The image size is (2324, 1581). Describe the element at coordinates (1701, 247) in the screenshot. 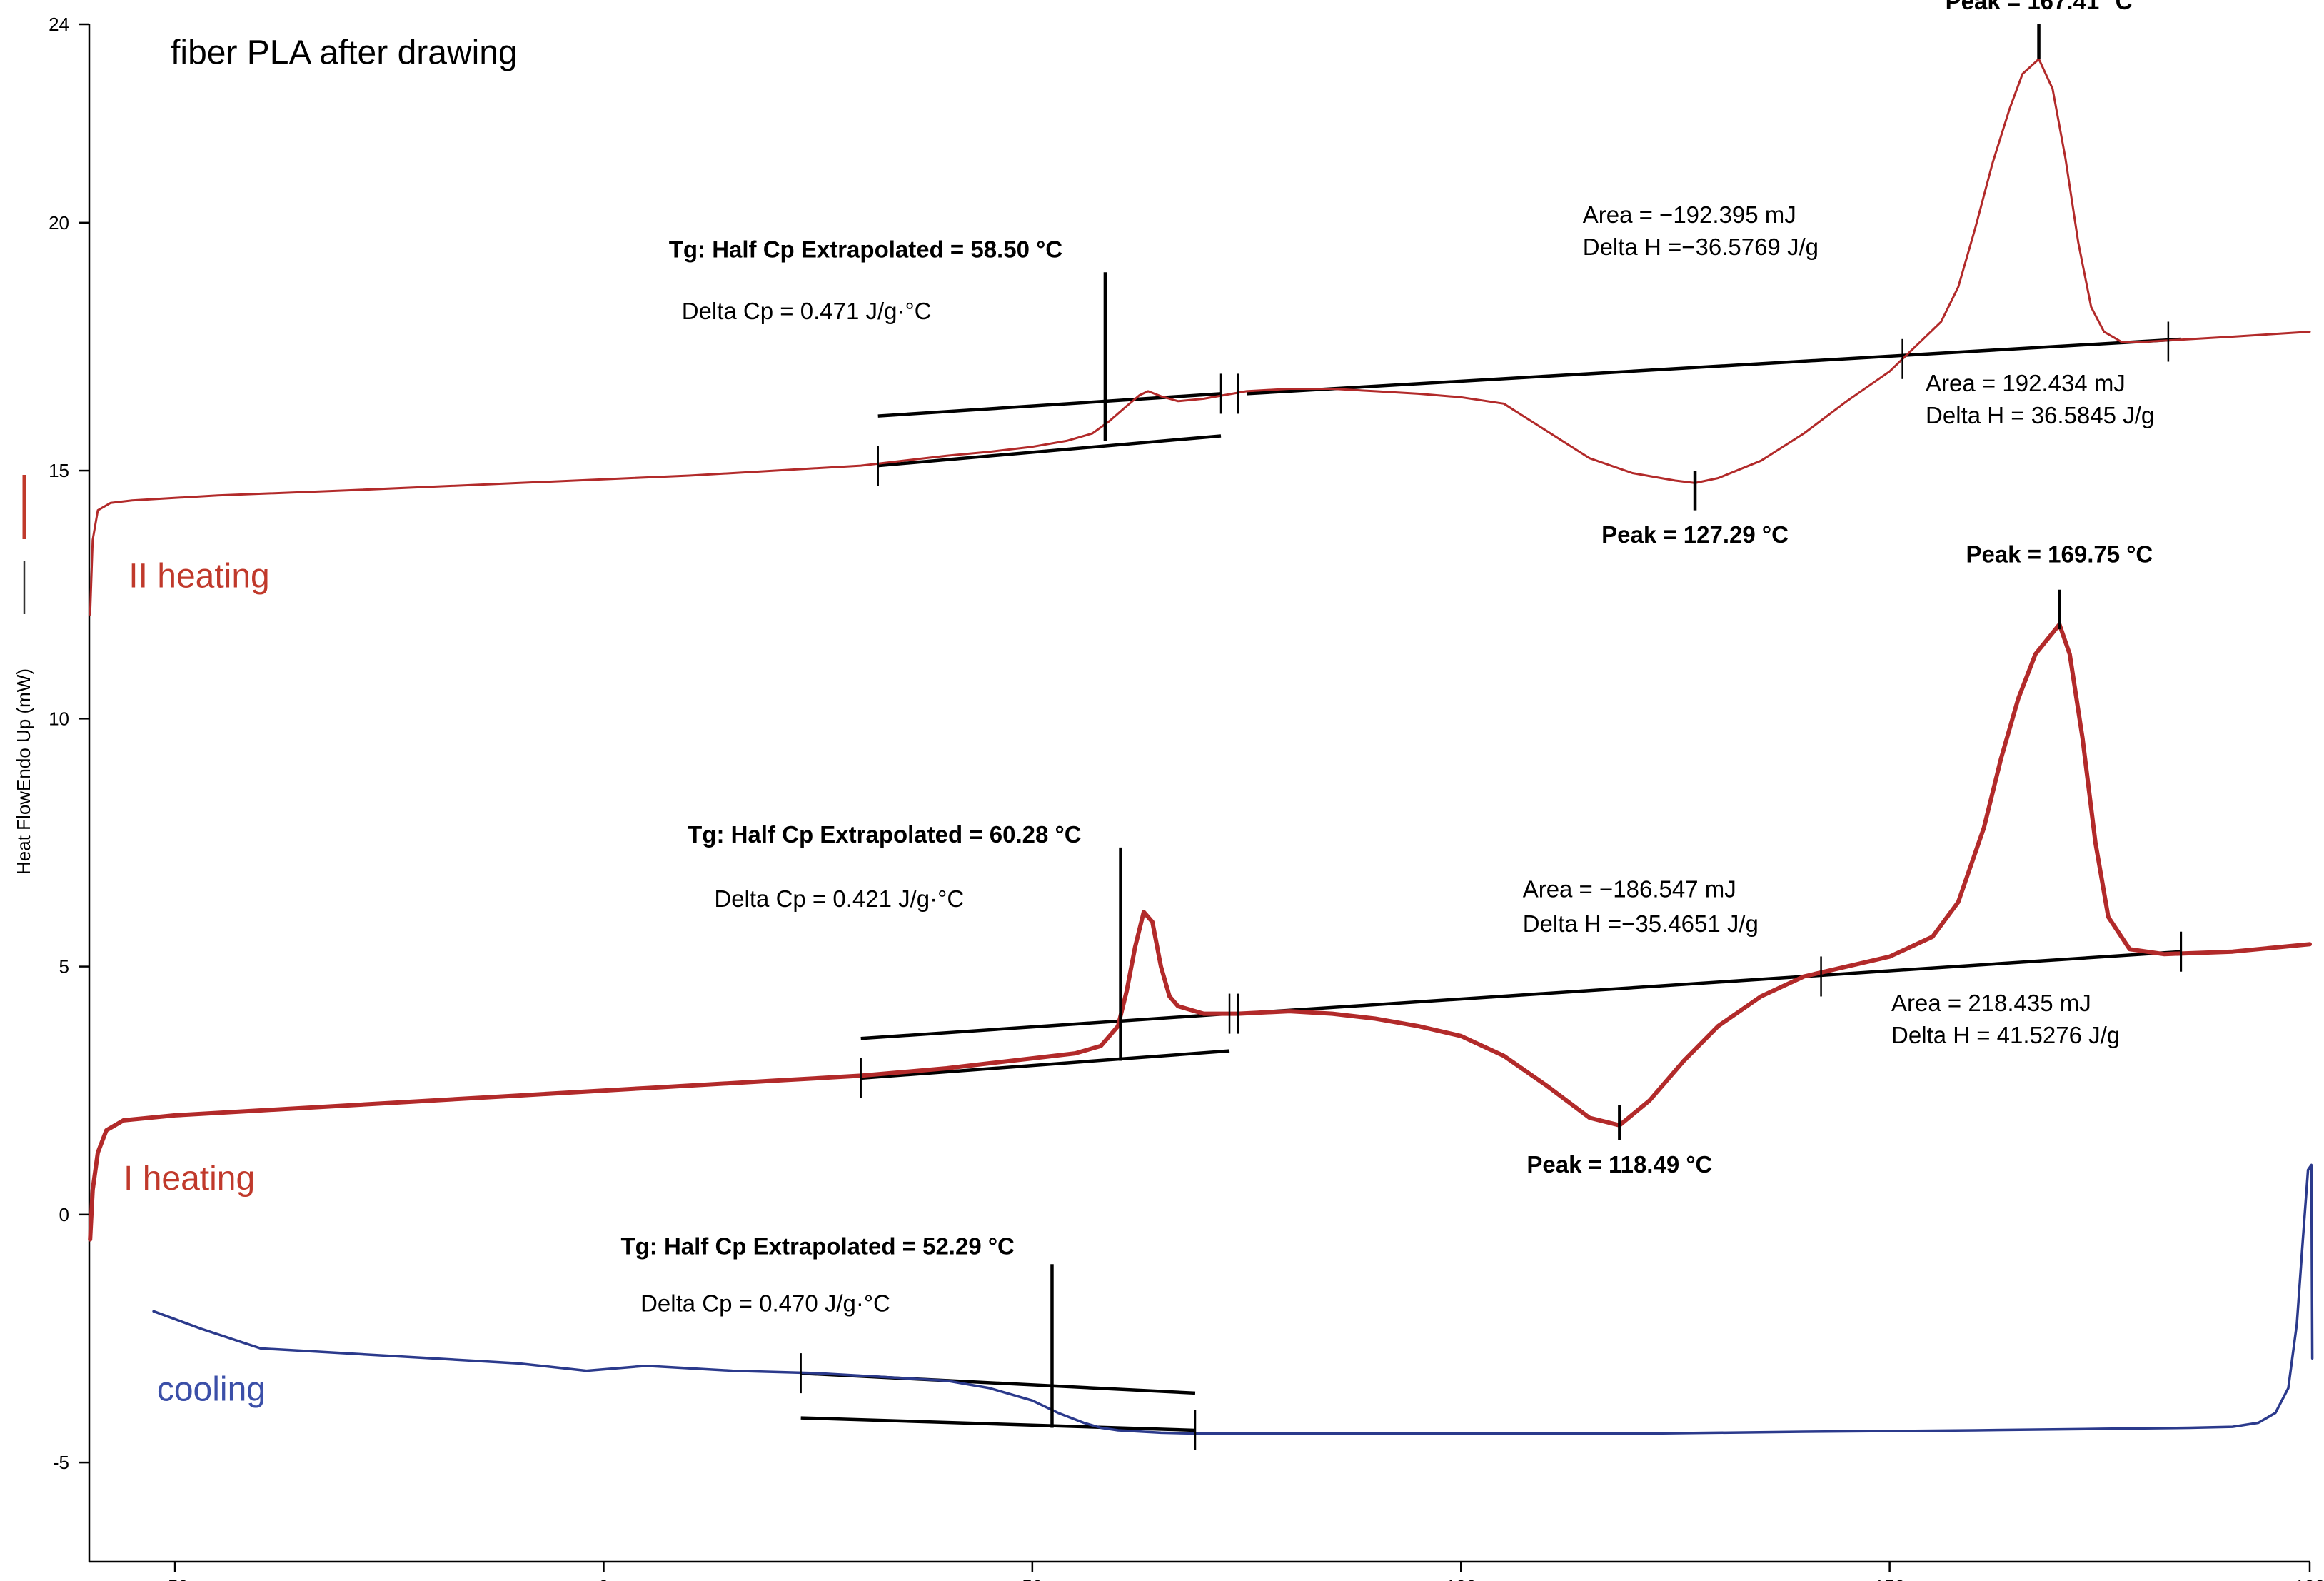

I see `annotation-2: Delta H =−36.5769 J/g` at that location.